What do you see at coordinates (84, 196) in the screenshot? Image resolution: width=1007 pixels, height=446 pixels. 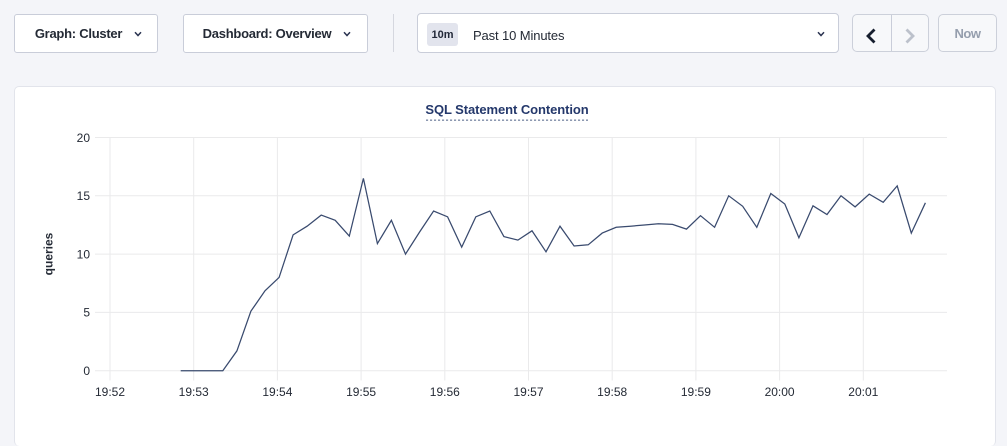 I see `svg-text: 15` at bounding box center [84, 196].